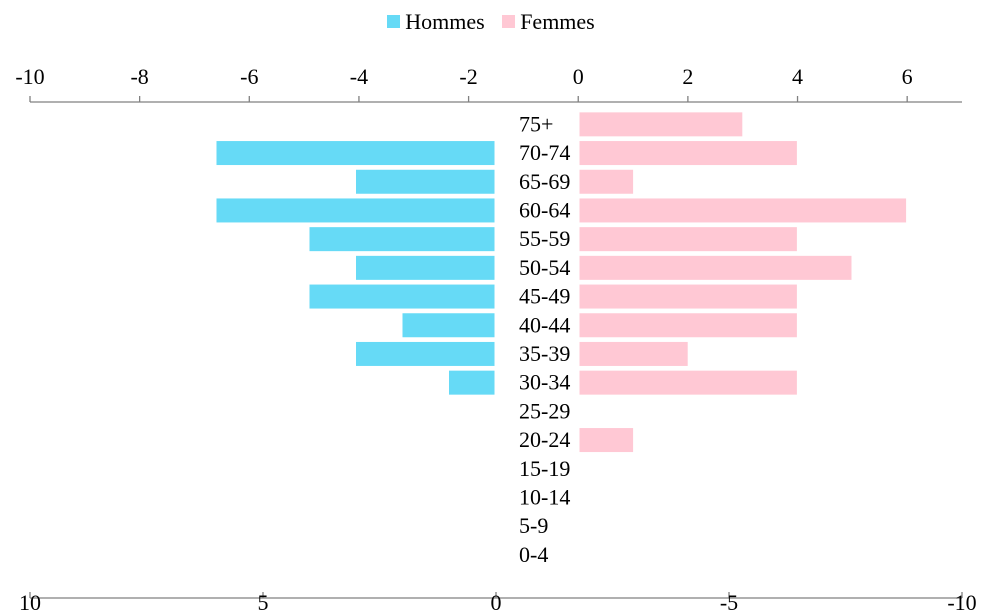 This screenshot has width=982, height=610. What do you see at coordinates (139, 76) in the screenshot?
I see `top-axis-tick-label: -8` at bounding box center [139, 76].